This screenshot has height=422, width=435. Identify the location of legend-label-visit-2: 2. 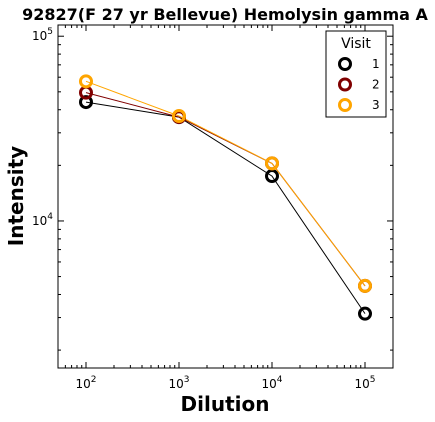
(376, 85).